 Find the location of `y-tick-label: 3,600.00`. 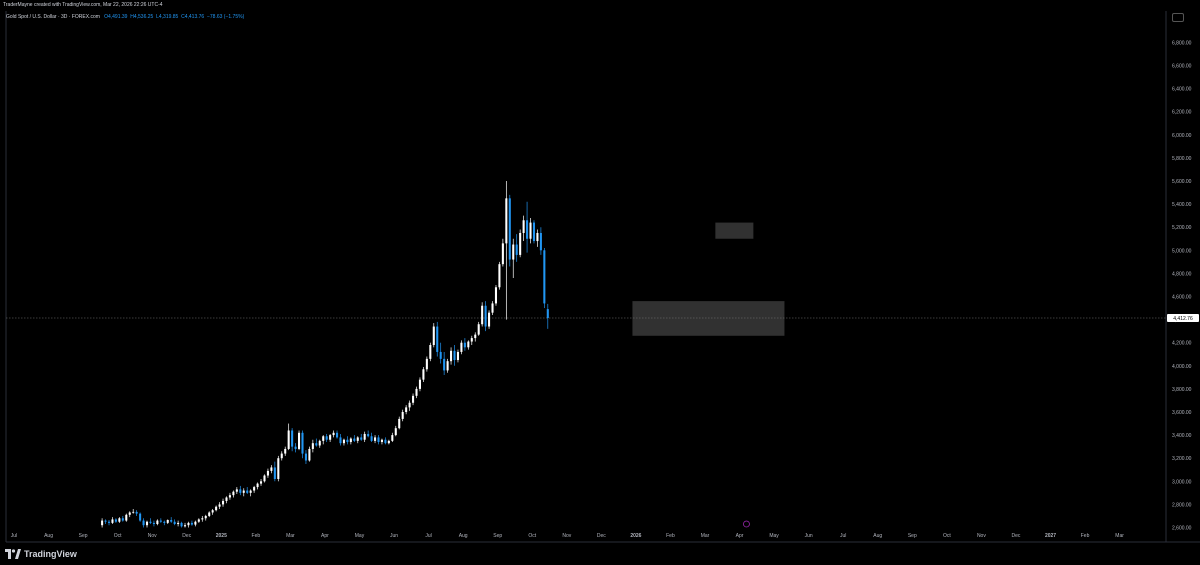

y-tick-label: 3,600.00 is located at coordinates (1182, 413).